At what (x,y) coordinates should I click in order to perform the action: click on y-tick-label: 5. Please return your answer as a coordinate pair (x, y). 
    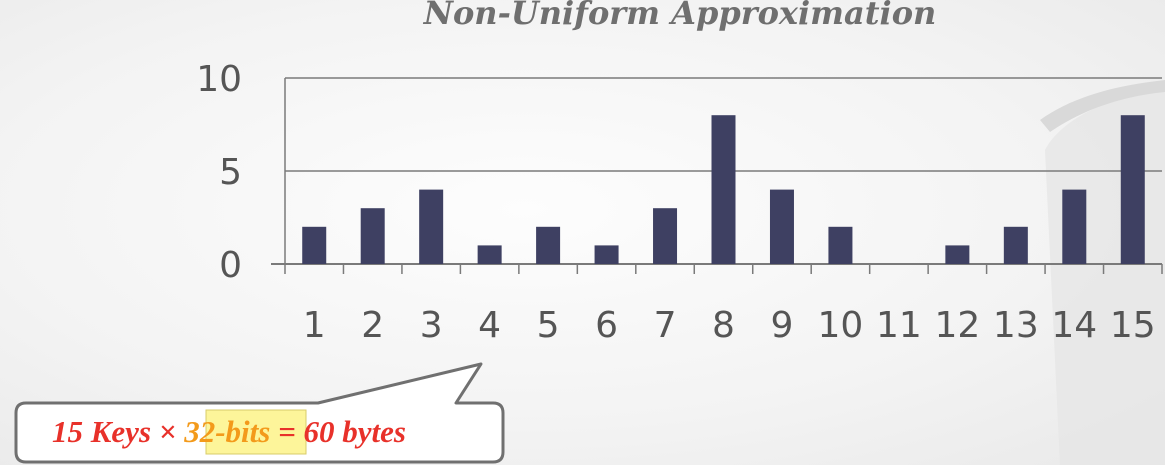
    Looking at the image, I should click on (230, 172).